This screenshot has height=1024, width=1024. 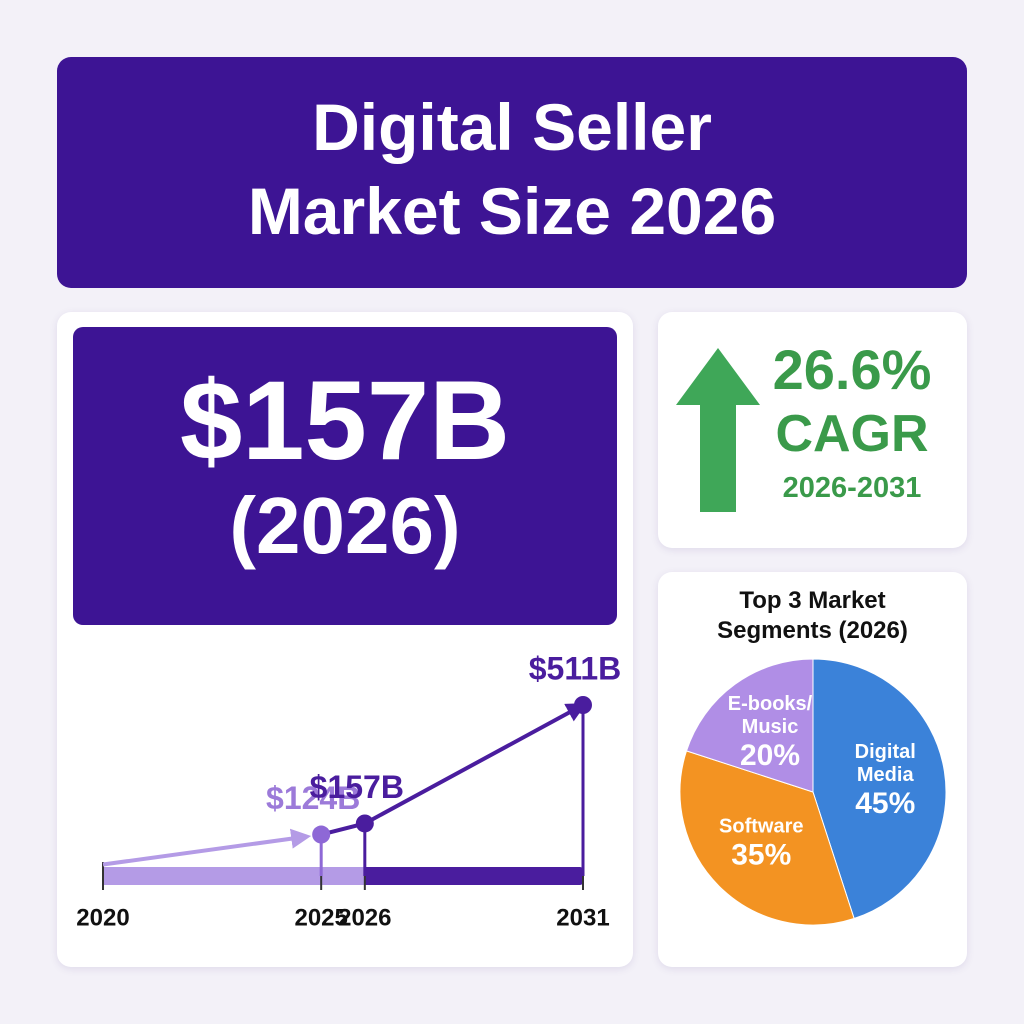 What do you see at coordinates (102, 917) in the screenshot?
I see `x-tick-label: 2020` at bounding box center [102, 917].